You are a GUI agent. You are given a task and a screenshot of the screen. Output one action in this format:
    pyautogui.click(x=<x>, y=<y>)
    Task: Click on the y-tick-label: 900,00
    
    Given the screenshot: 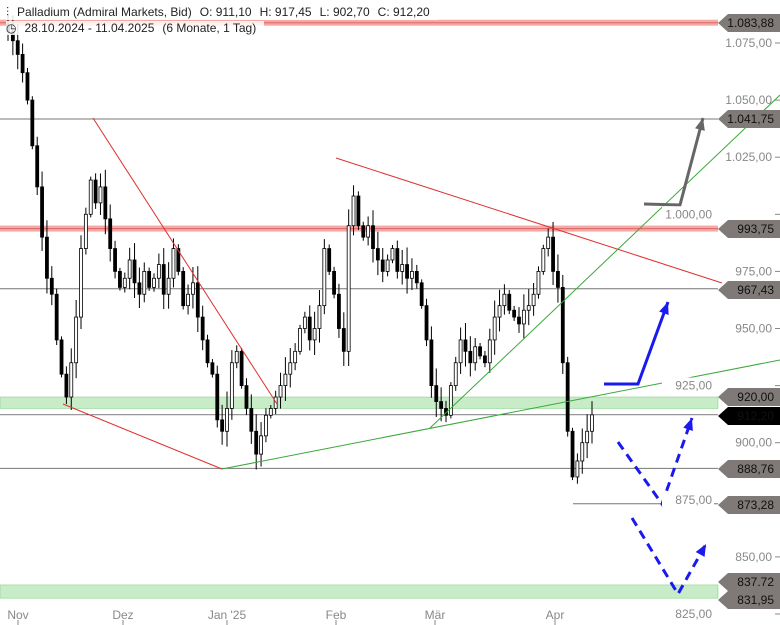 What is the action you would take?
    pyautogui.click(x=753, y=443)
    